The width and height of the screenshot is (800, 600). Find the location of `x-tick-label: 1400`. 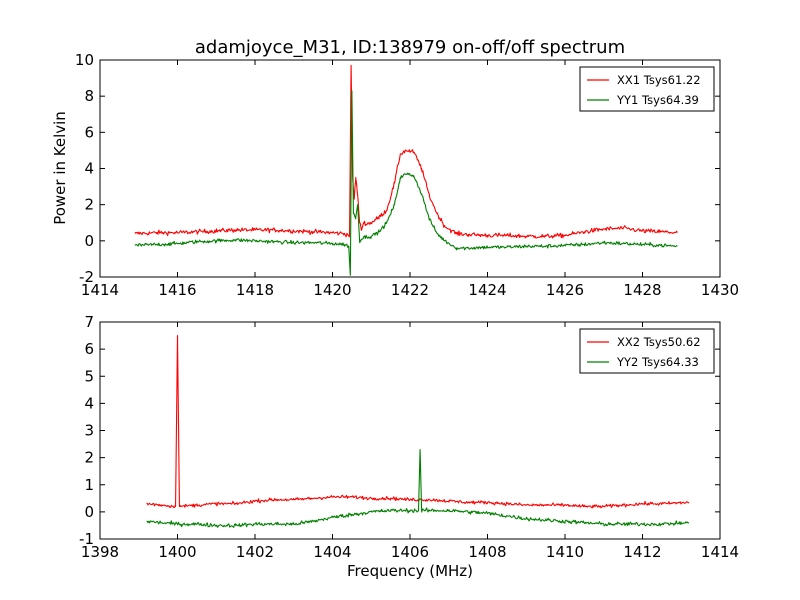

x-tick-label: 1400 is located at coordinates (177, 552).